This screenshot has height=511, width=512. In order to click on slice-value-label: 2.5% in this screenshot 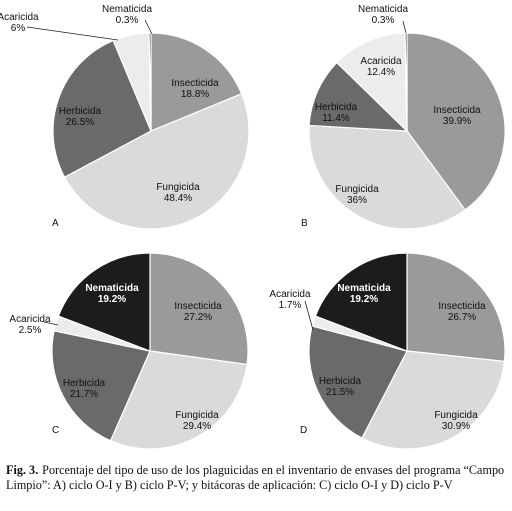, I will do `click(30, 330)`.